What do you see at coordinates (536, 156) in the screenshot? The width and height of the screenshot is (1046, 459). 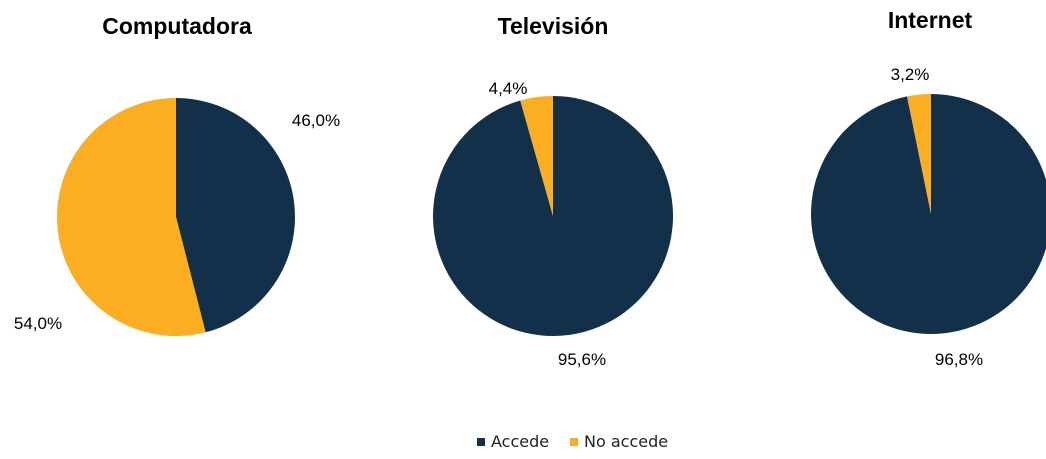 I see `pie-slice-television-no-accede` at bounding box center [536, 156].